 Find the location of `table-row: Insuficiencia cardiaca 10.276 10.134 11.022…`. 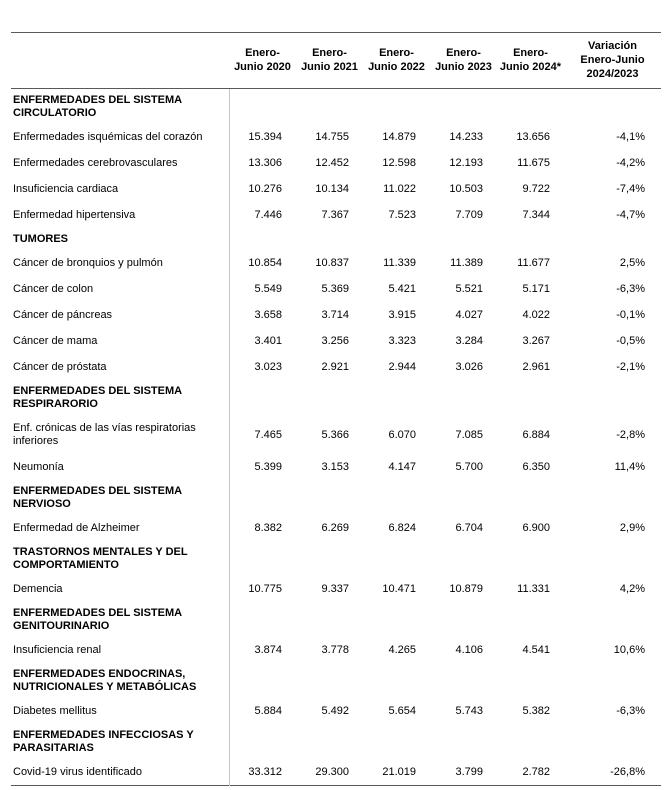

table-row: Insuficiencia cardiaca 10.276 10.134 11.022… is located at coordinates (336, 189).